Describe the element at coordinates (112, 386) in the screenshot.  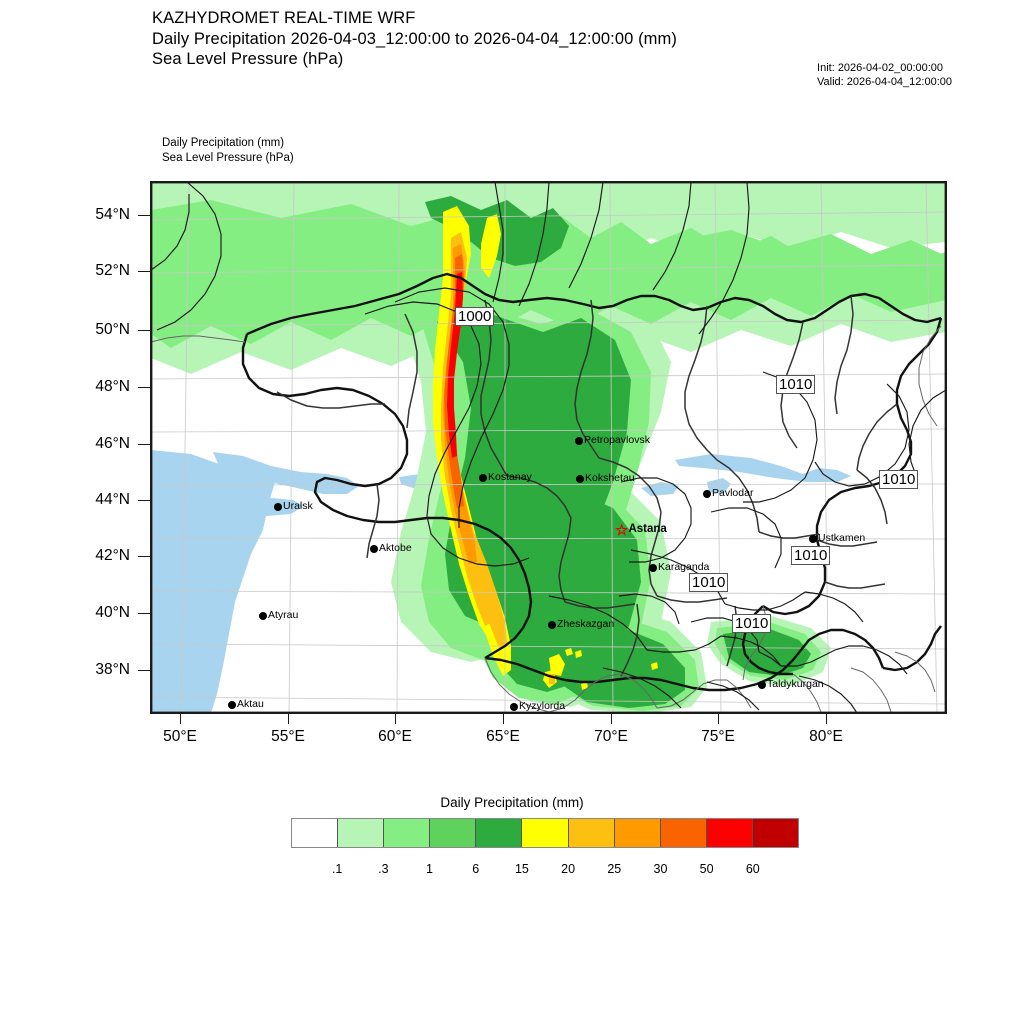
I see `y-tick-label: 48°N` at that location.